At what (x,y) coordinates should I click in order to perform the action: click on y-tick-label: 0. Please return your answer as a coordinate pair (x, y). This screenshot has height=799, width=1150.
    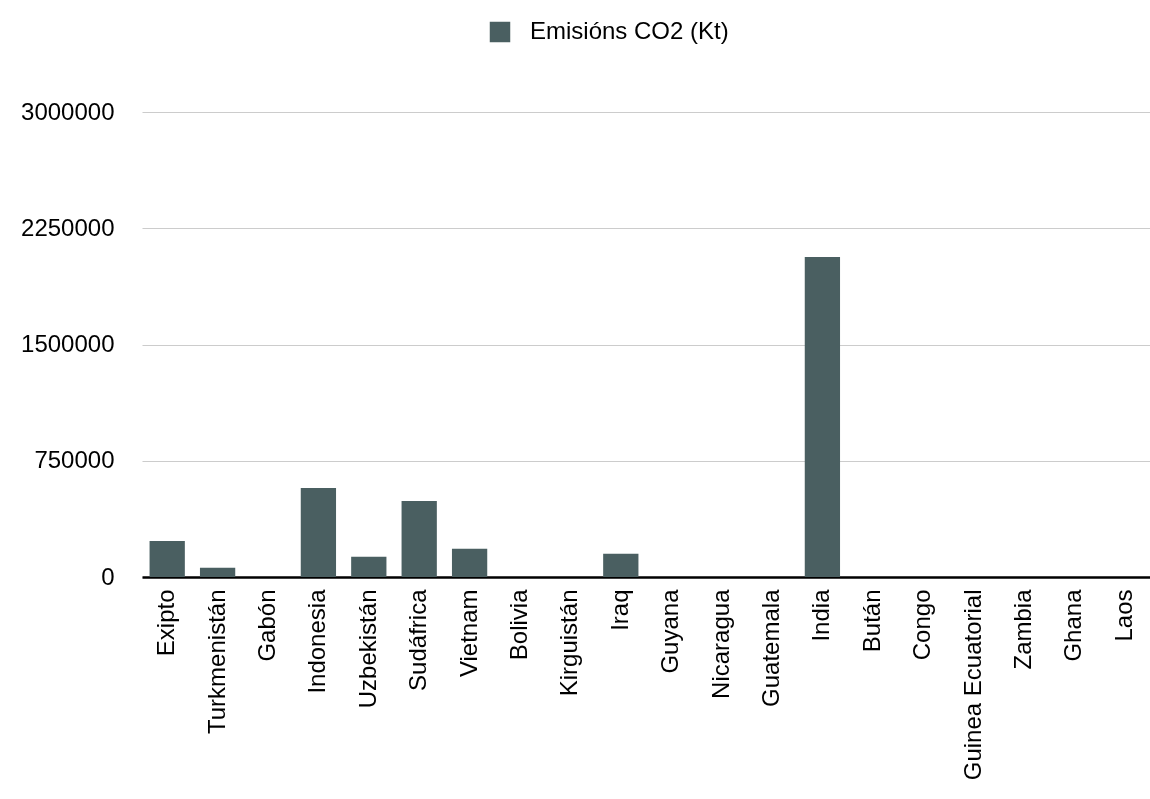
    Looking at the image, I should click on (108, 576).